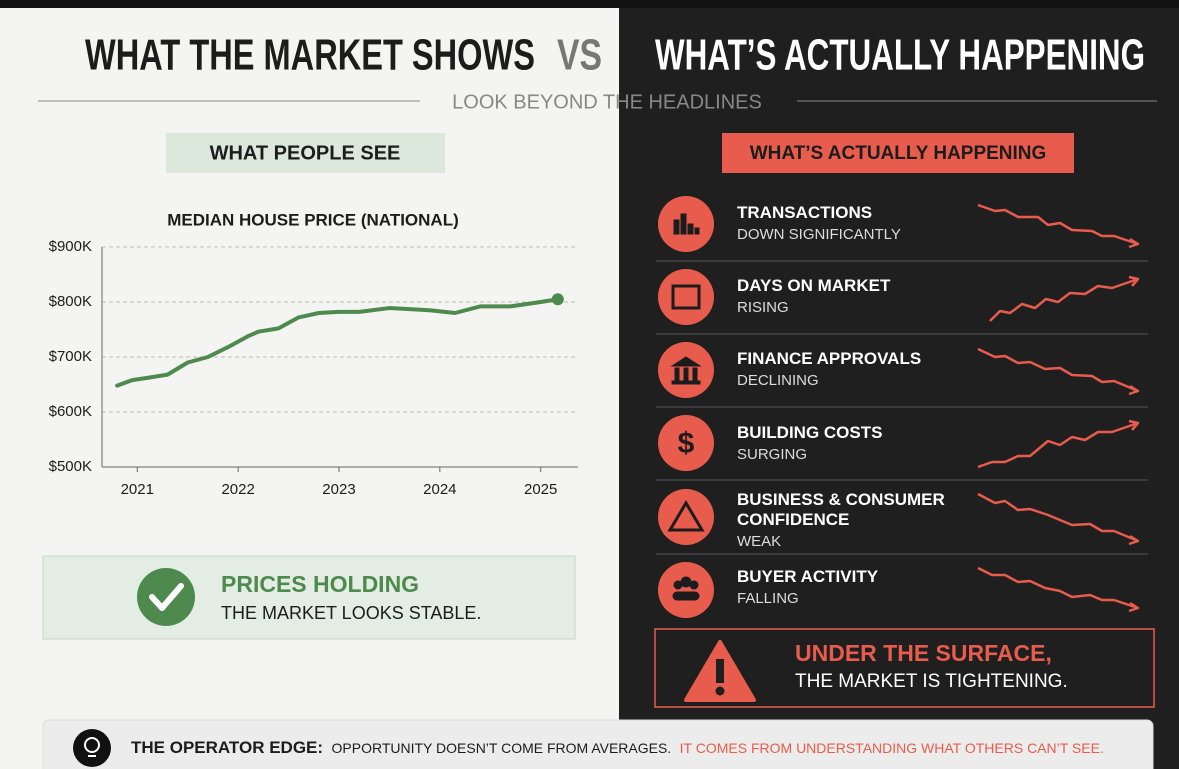 The image size is (1179, 769). I want to click on item-title: TRANSACTIONS, so click(805, 212).